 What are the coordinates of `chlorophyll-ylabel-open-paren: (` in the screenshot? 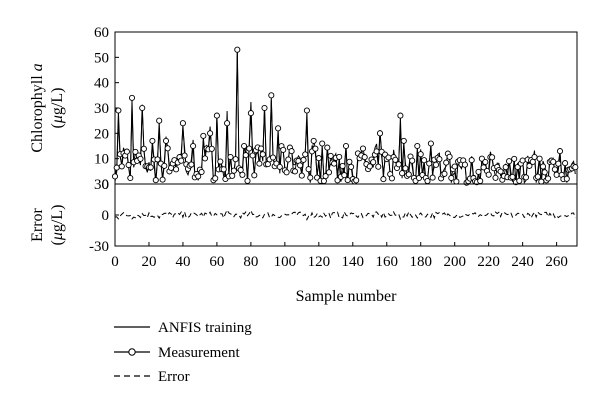 It's located at (57, 125).